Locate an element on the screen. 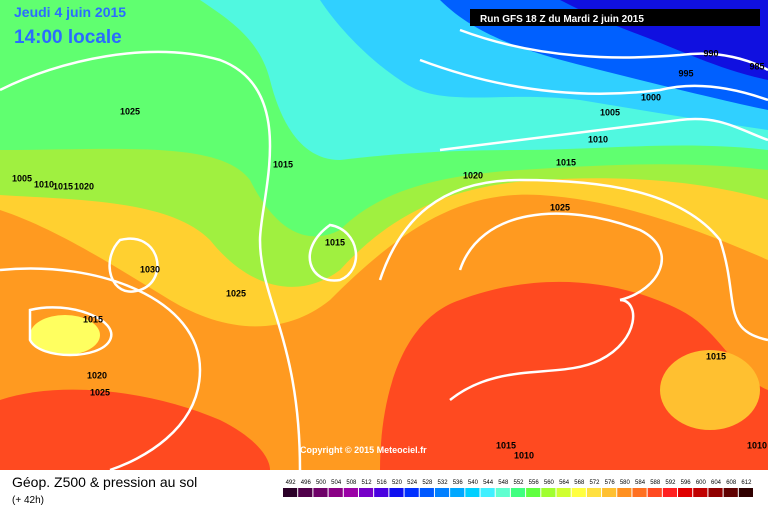  scale-label: 576 is located at coordinates (610, 483).